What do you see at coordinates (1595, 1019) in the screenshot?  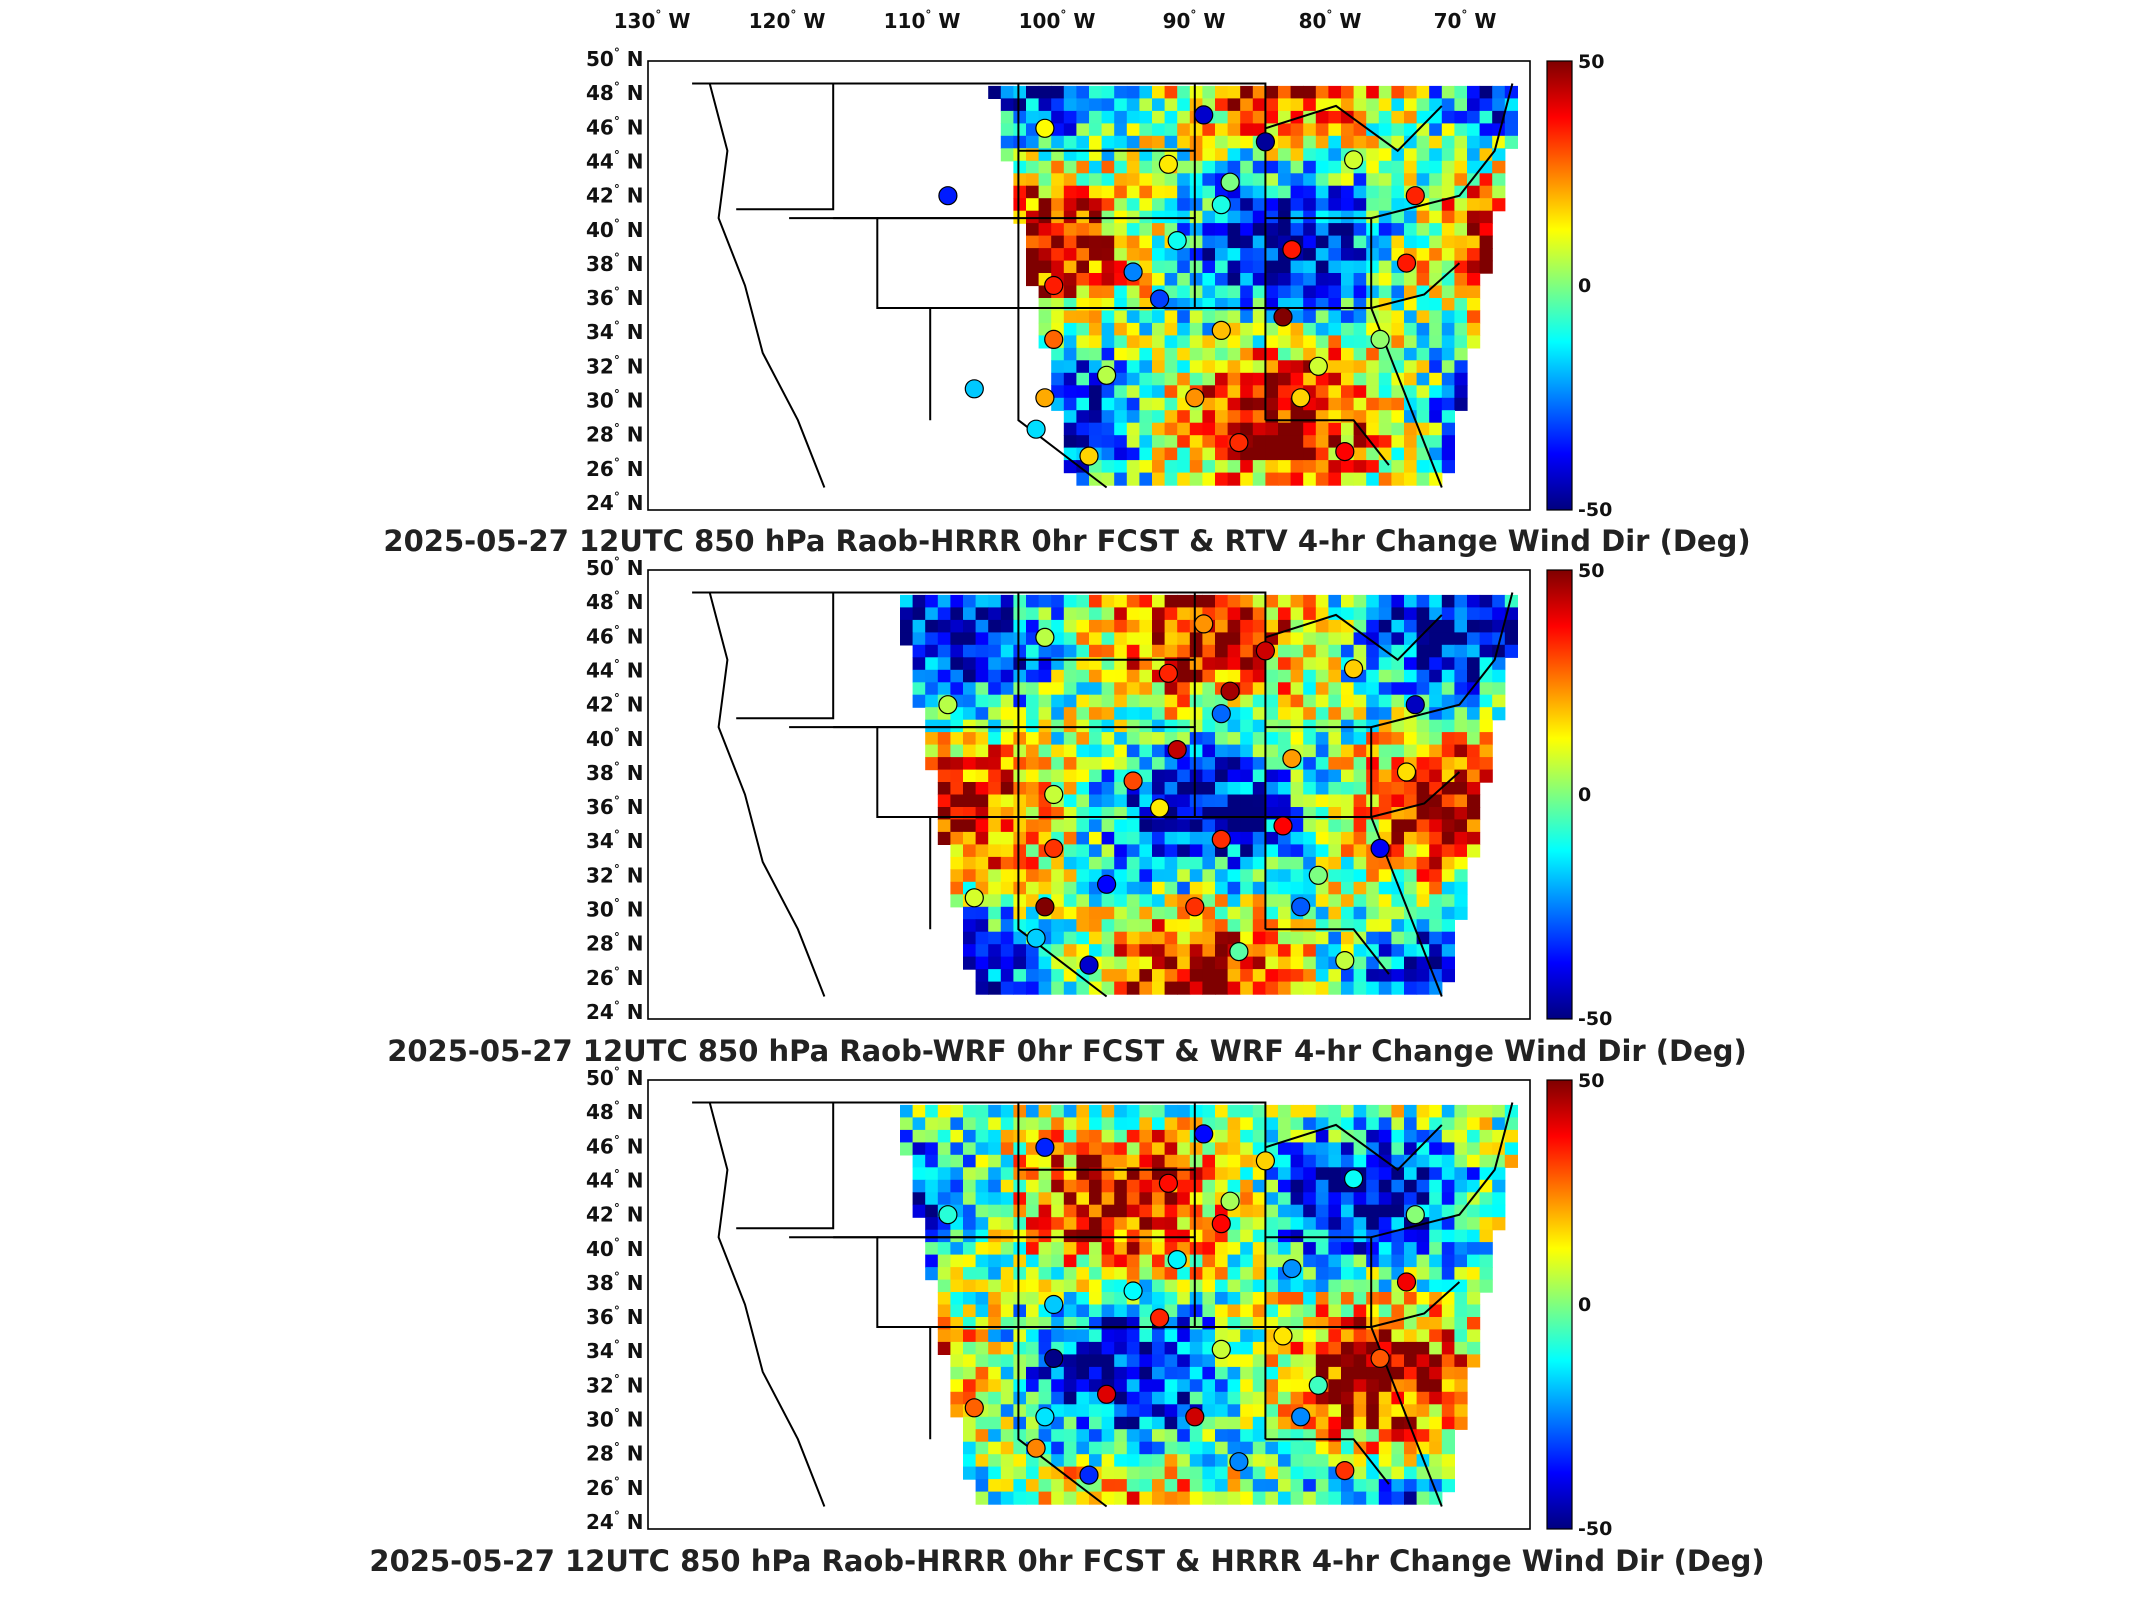 I see `colorbar-min-label: -50` at bounding box center [1595, 1019].